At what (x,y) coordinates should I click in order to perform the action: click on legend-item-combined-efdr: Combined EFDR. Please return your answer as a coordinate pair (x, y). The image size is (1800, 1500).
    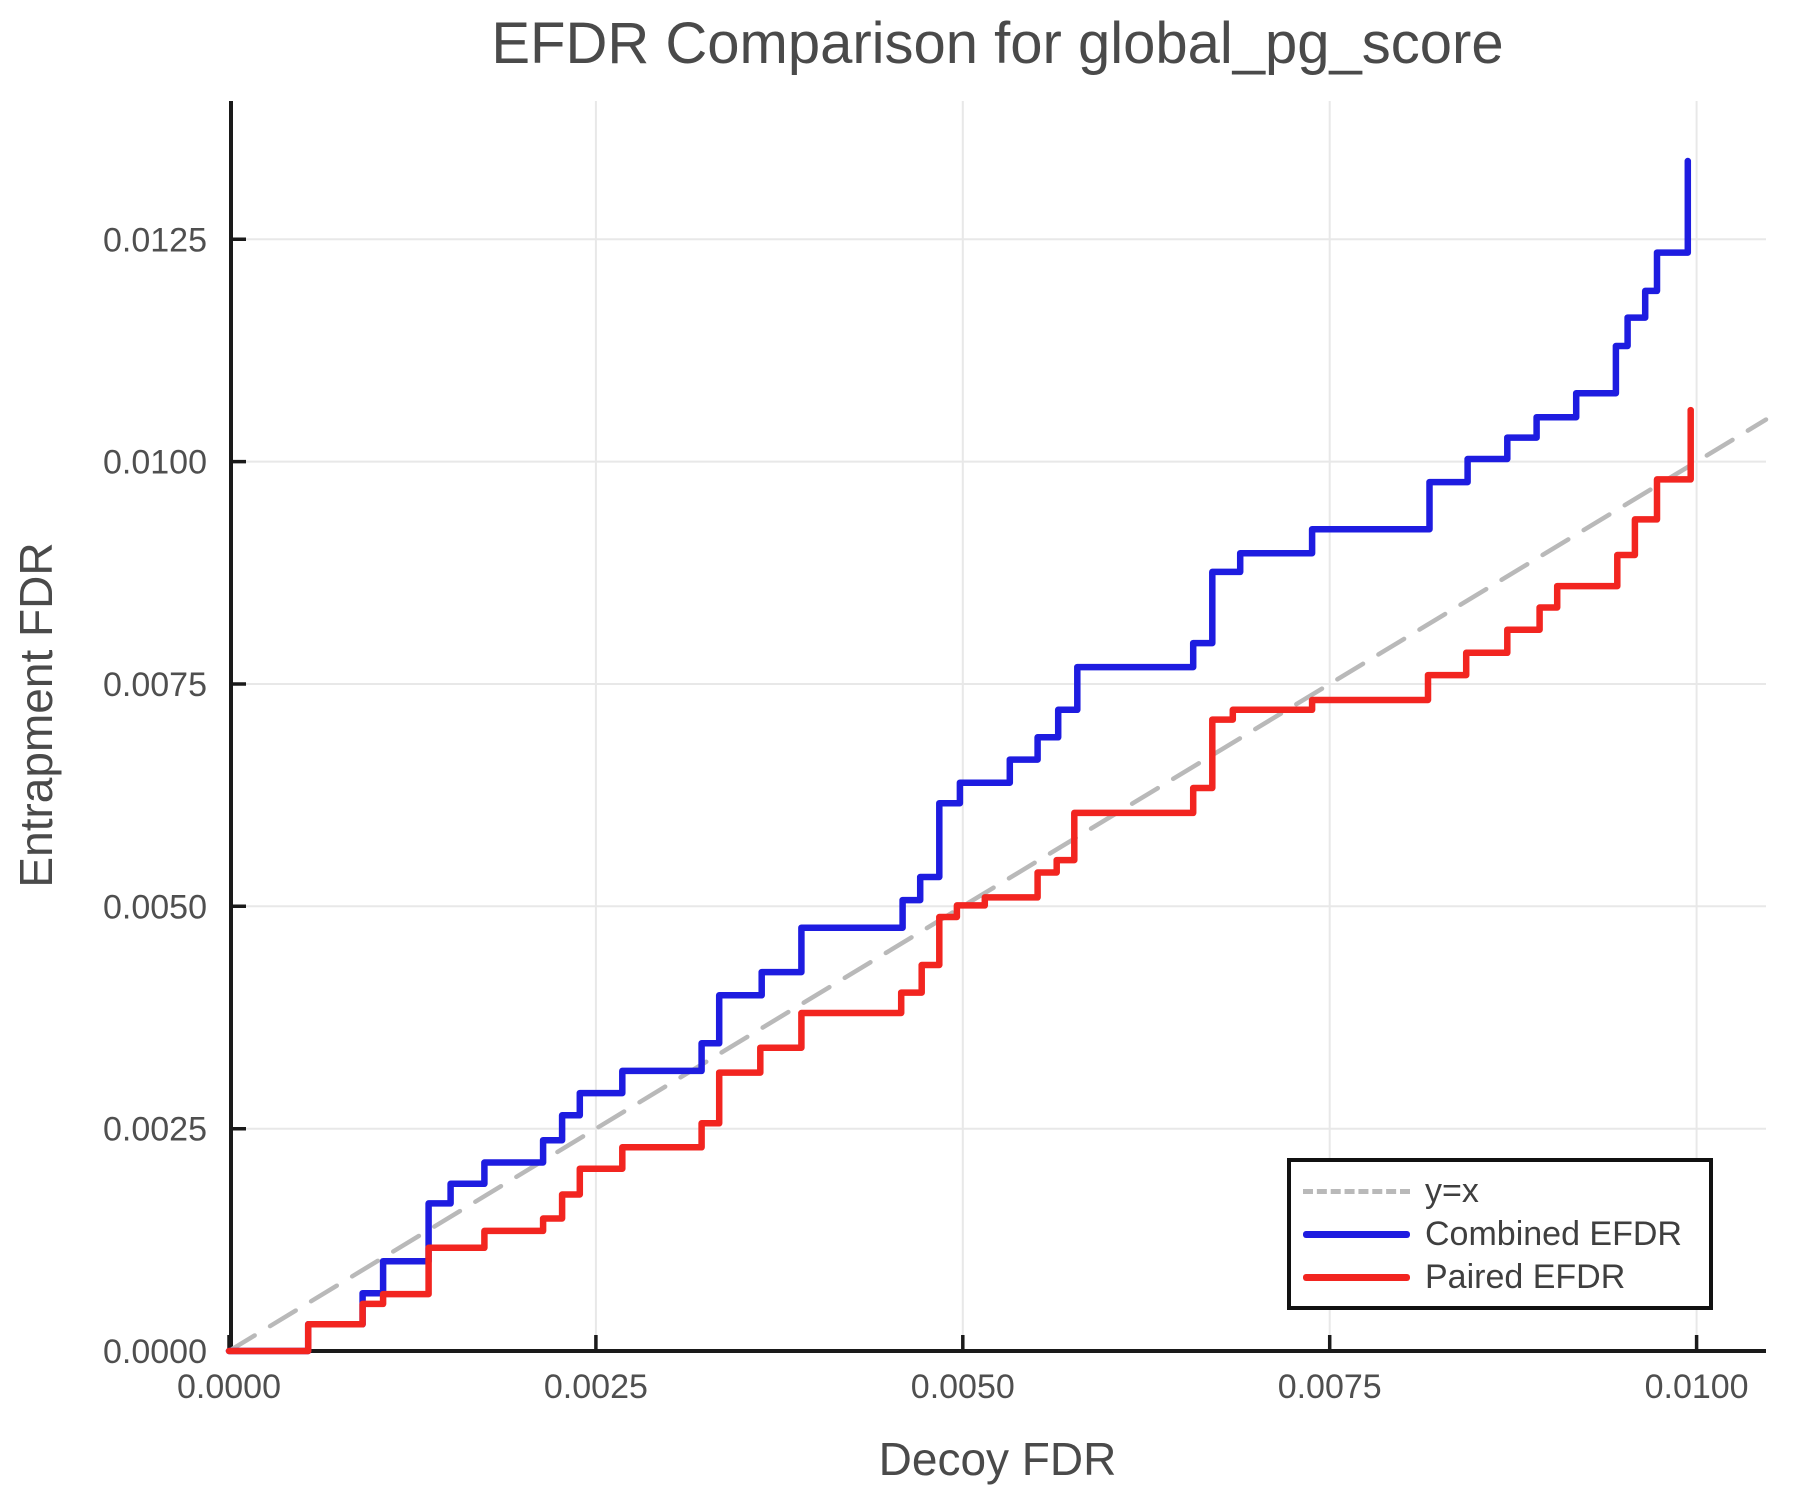
    Looking at the image, I should click on (1506, 1234).